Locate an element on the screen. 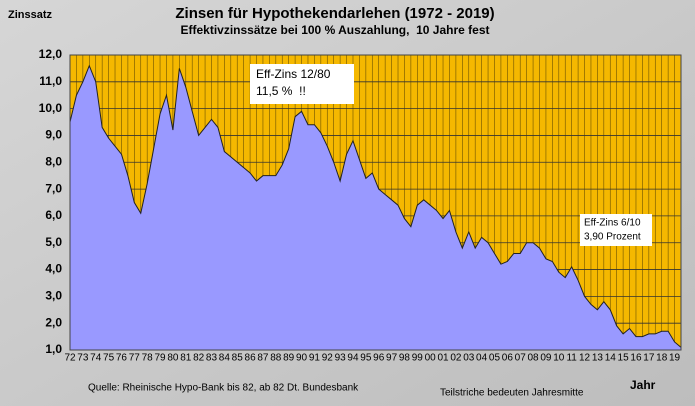 The height and width of the screenshot is (406, 695). annotation-text: 3,90 Prozent is located at coordinates (612, 237).